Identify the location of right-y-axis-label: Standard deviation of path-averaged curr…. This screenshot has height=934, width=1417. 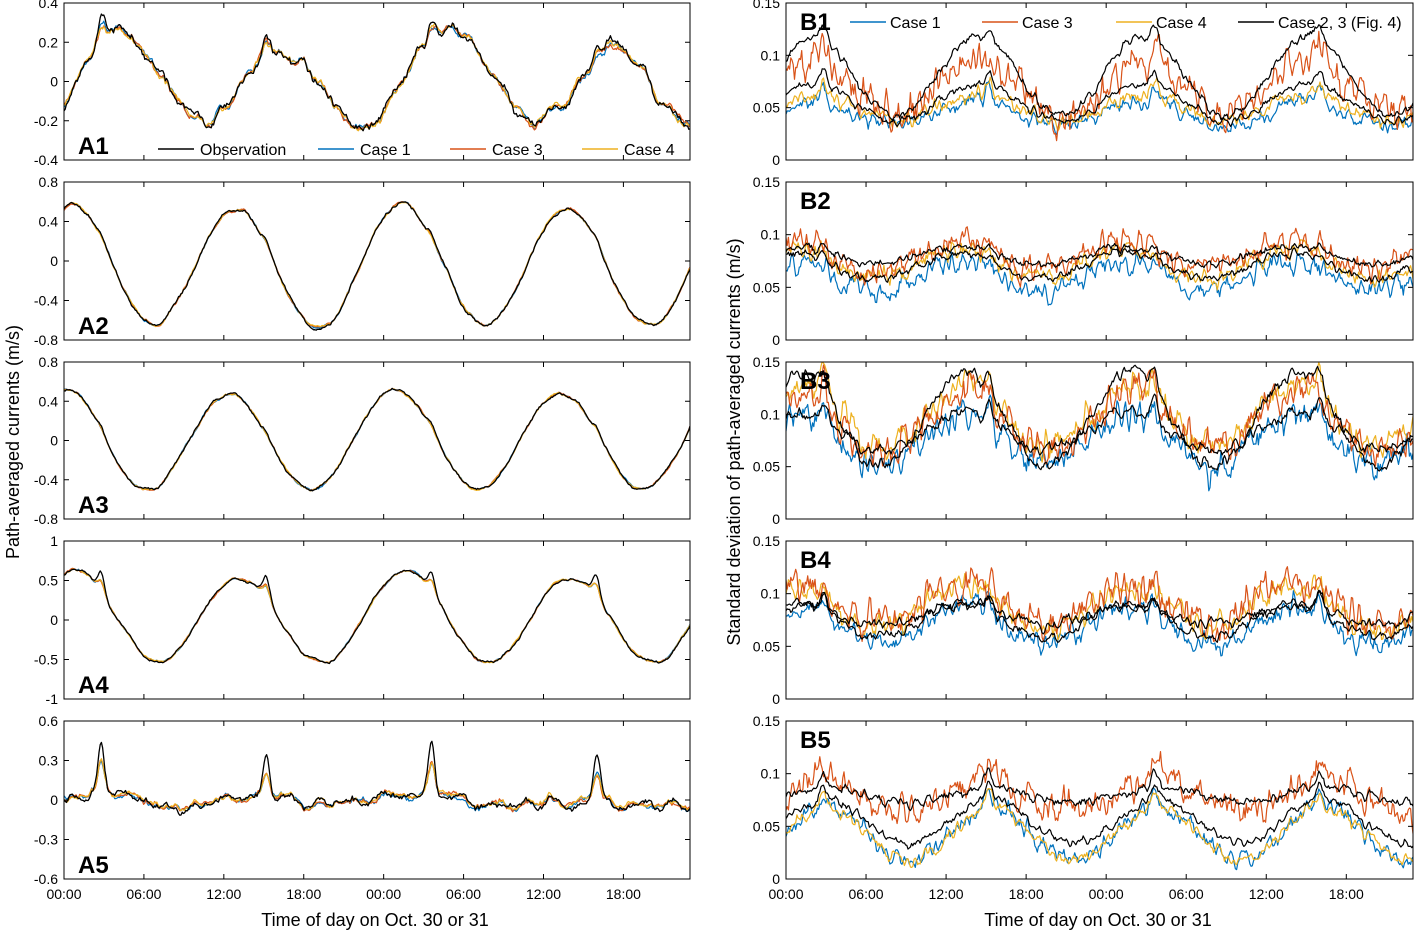
(734, 441).